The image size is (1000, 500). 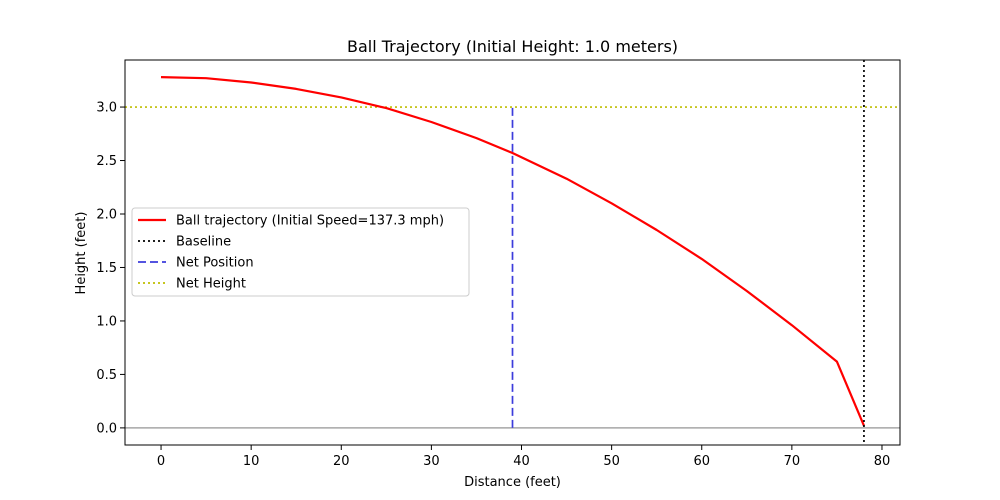 What do you see at coordinates (521, 461) in the screenshot?
I see `x-tick-label: 40` at bounding box center [521, 461].